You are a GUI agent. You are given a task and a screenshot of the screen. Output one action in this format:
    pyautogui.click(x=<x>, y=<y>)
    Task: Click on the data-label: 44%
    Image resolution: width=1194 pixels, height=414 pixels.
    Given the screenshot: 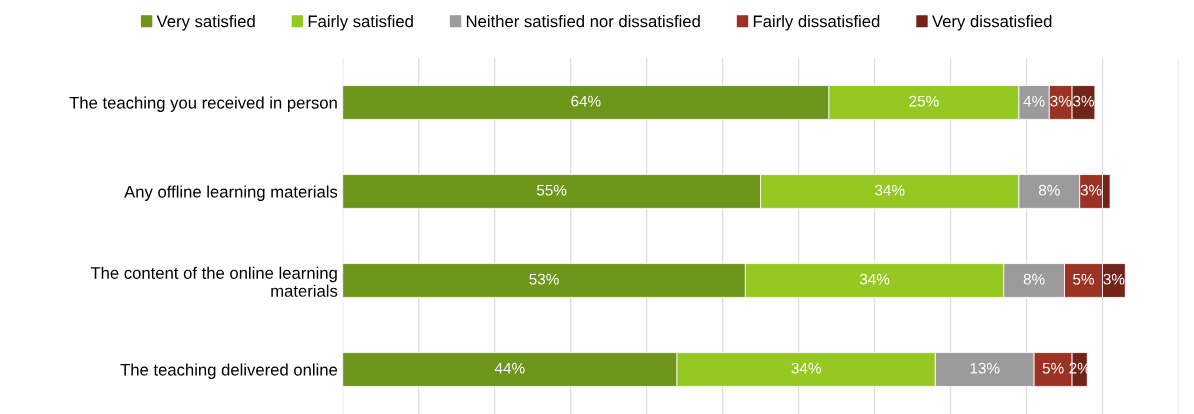 What is the action you would take?
    pyautogui.click(x=509, y=368)
    